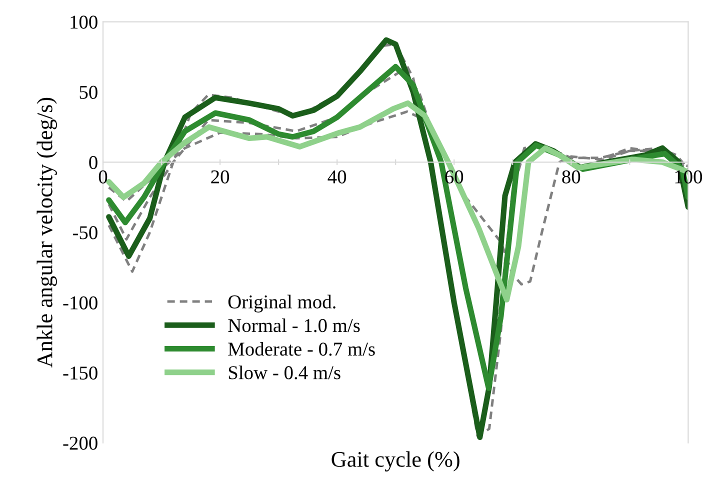  Describe the element at coordinates (84, 22) in the screenshot. I see `y-tick-label: 100` at that location.